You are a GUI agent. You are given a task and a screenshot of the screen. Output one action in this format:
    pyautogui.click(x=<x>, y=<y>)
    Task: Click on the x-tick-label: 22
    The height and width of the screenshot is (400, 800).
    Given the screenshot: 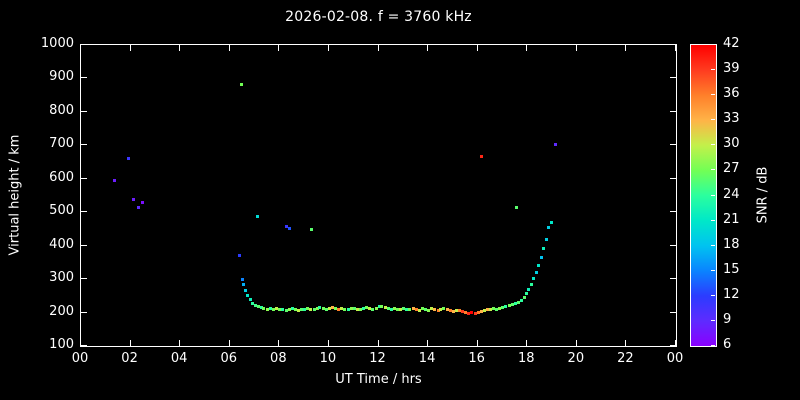 What is the action you would take?
    pyautogui.click(x=625, y=358)
    